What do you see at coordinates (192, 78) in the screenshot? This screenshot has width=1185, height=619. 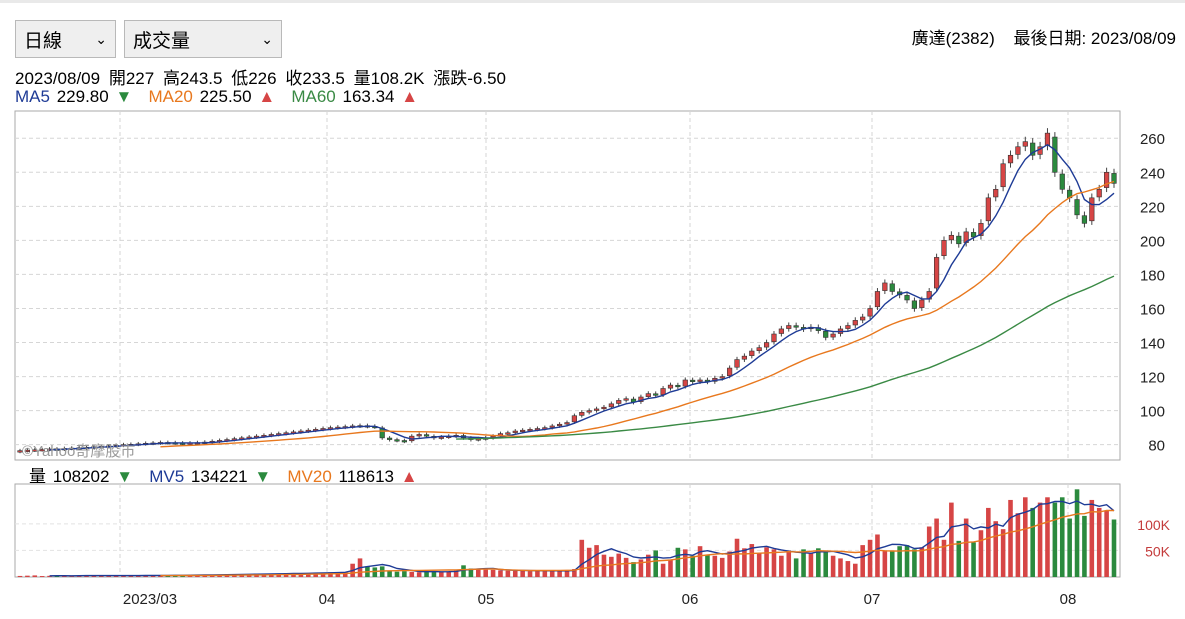 I see `ohlc-high: 高243.5` at bounding box center [192, 78].